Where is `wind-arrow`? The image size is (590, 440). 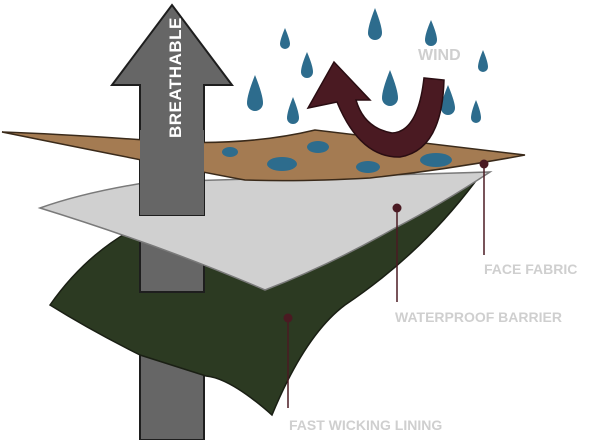
wind-arrow is located at coordinates (375, 109).